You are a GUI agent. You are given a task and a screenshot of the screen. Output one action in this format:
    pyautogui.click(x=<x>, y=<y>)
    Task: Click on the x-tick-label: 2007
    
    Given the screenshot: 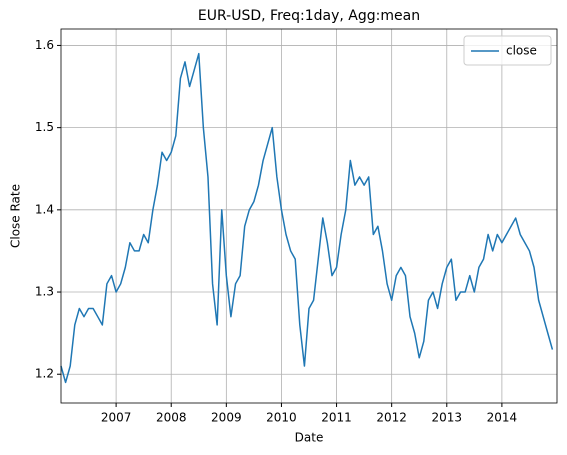 What is the action you would take?
    pyautogui.click(x=116, y=418)
    